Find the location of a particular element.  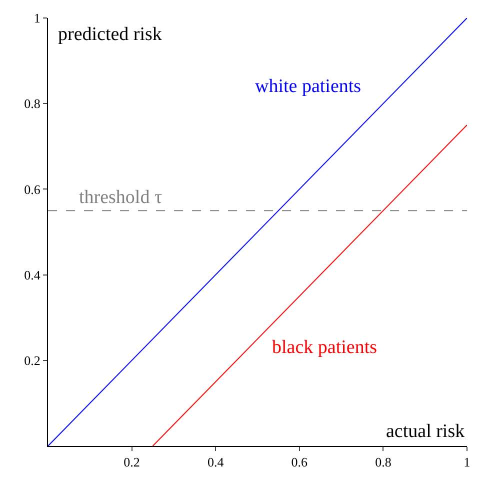

y-tick-label: 0.2 is located at coordinates (32, 360).